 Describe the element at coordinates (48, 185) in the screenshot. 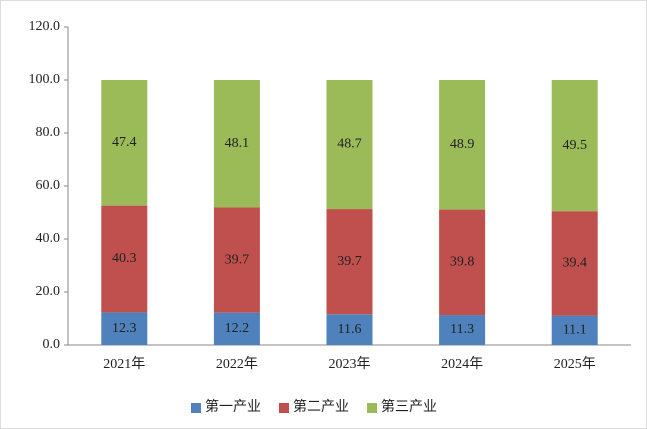

I see `y-tick-label: 60.0` at that location.